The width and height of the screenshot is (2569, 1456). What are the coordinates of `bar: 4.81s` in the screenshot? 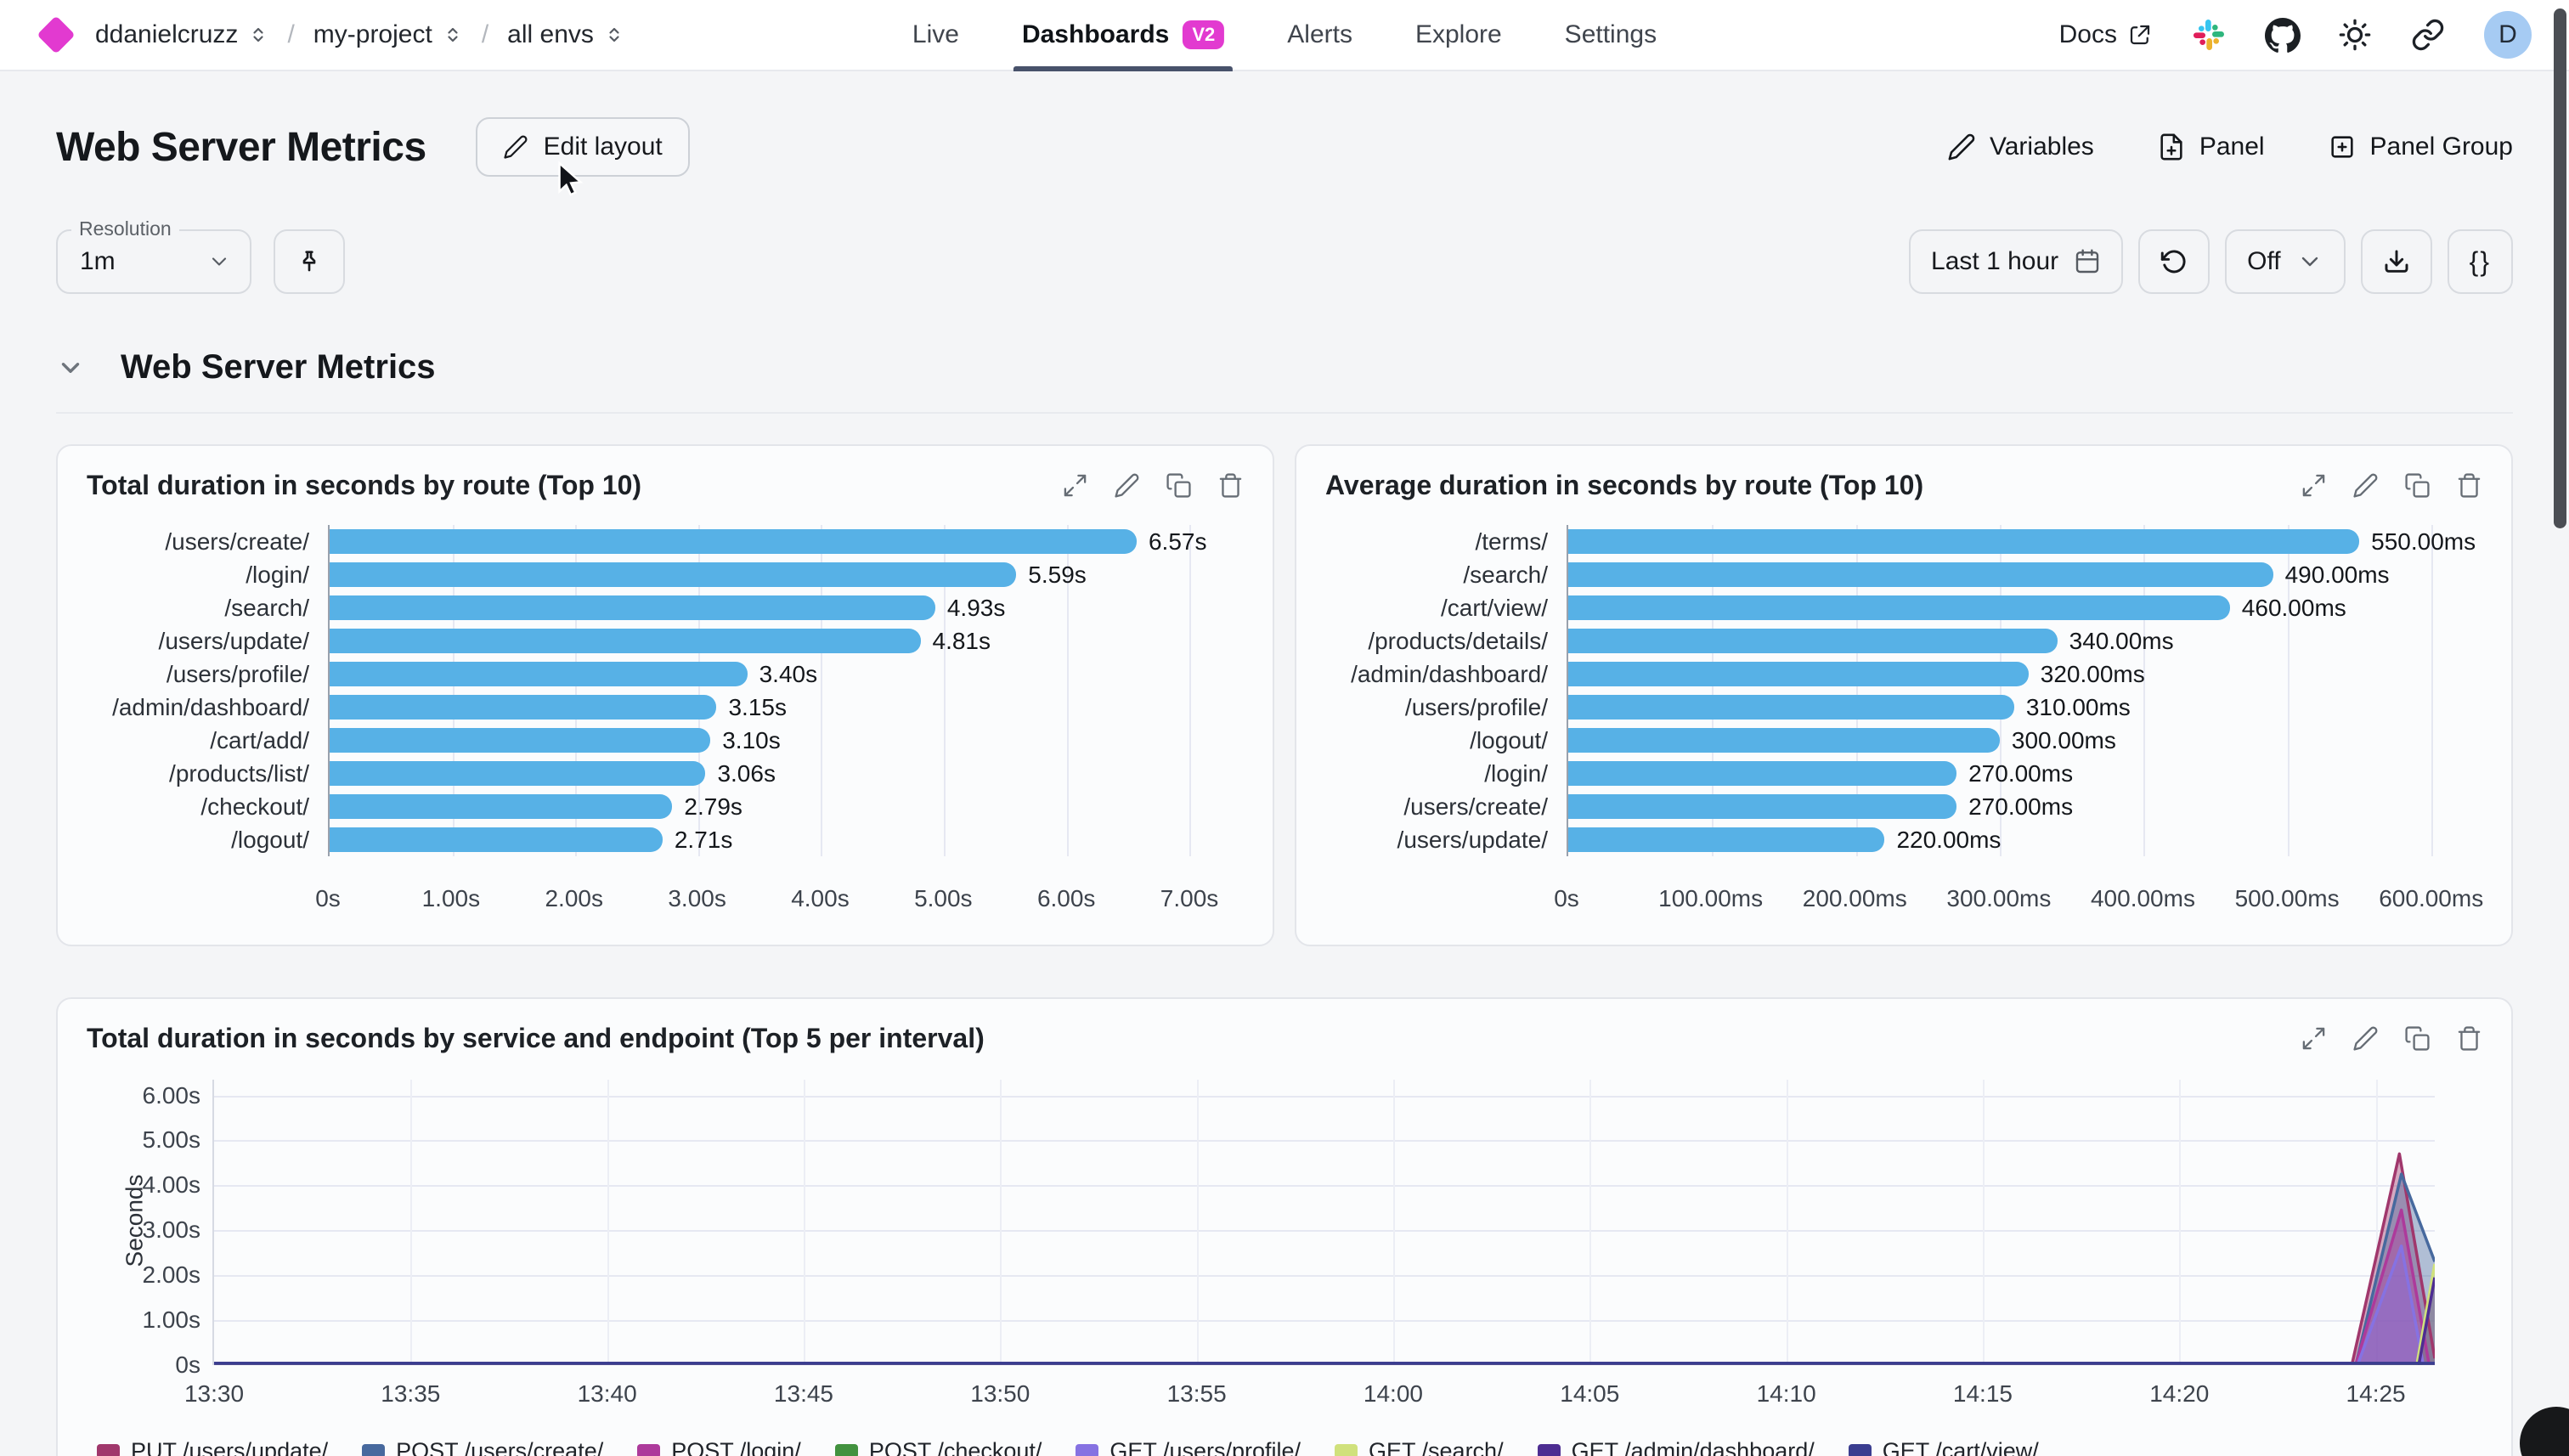 It's located at (661, 641).